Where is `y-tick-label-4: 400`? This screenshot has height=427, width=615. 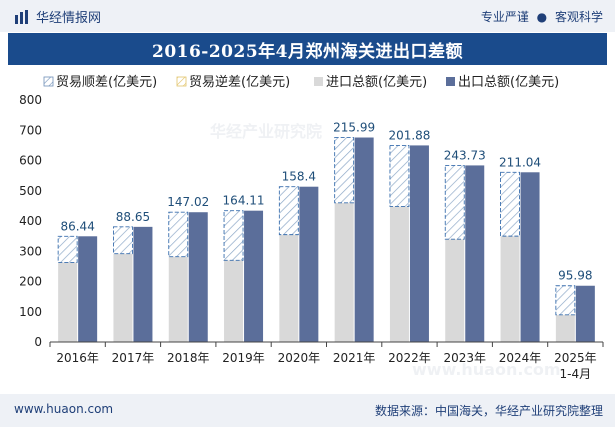 y-tick-label-4: 400 is located at coordinates (30, 221).